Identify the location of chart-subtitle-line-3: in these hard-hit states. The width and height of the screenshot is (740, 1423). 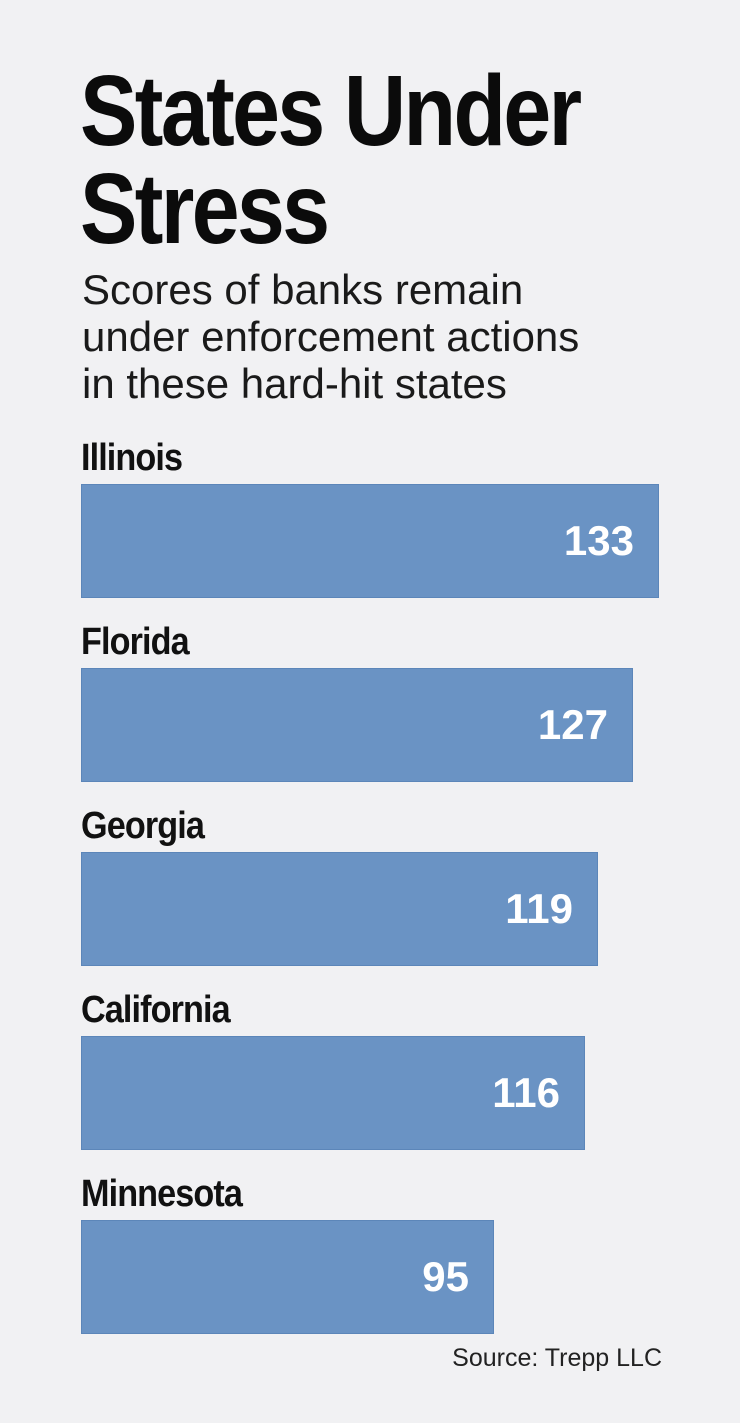
(294, 383).